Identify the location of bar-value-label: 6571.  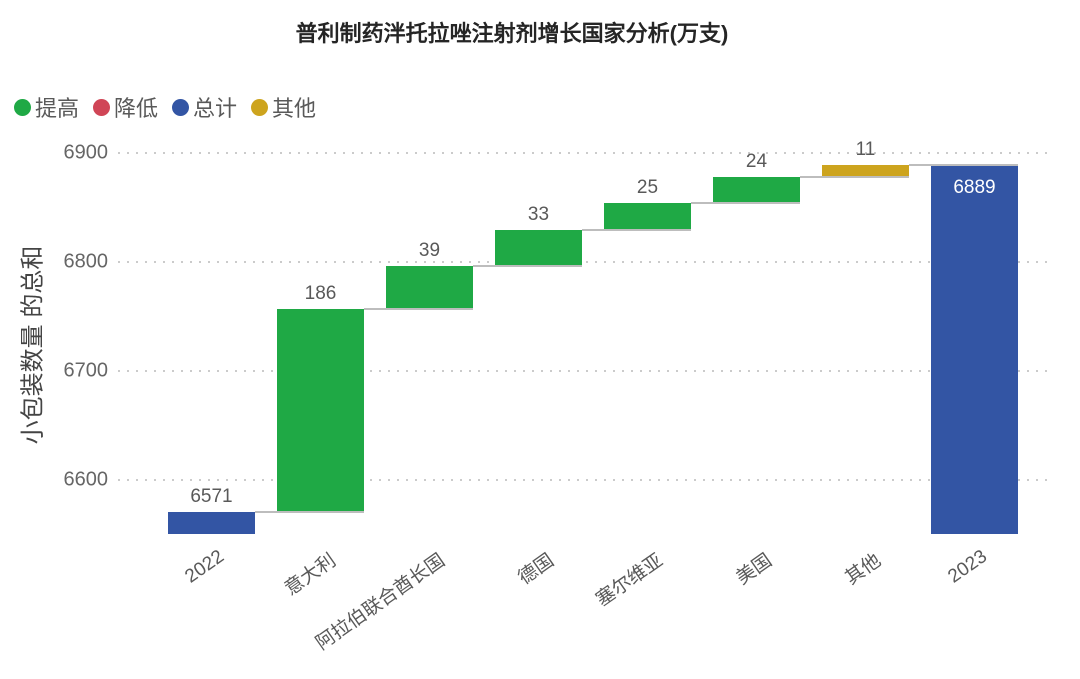
(211, 496).